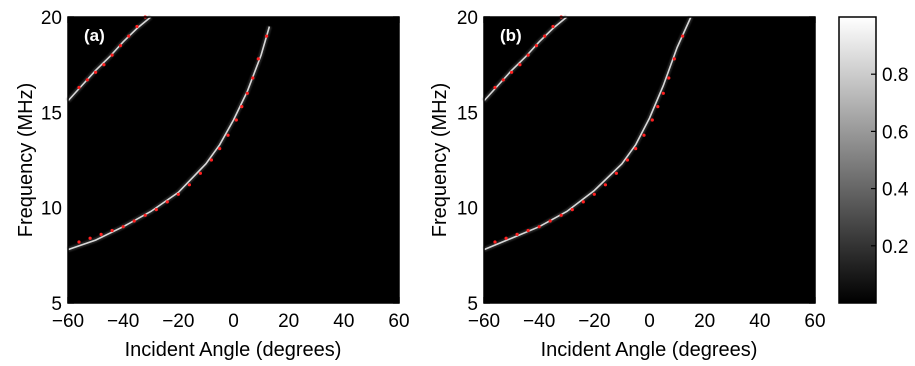  I want to click on panel-b-label: (b), so click(511, 35).